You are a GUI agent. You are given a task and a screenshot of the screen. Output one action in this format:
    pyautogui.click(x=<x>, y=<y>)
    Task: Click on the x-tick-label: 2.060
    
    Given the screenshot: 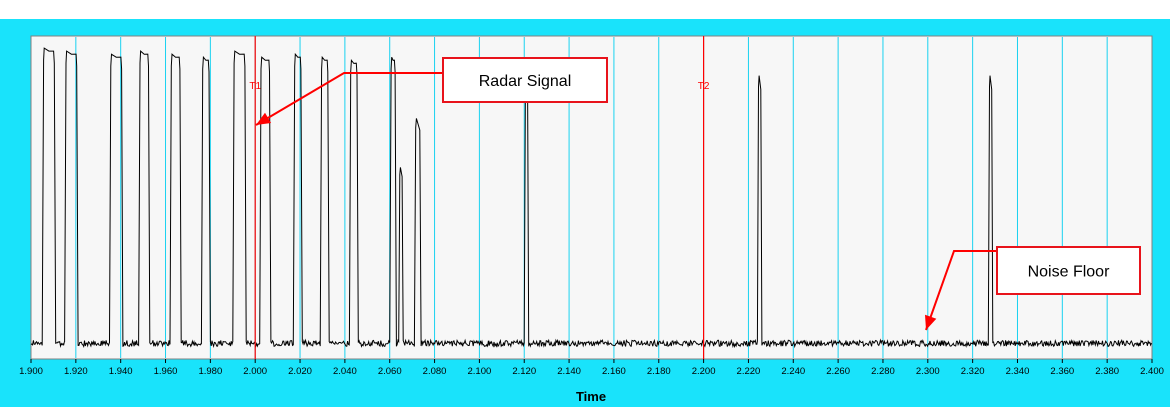 What is the action you would take?
    pyautogui.click(x=390, y=371)
    